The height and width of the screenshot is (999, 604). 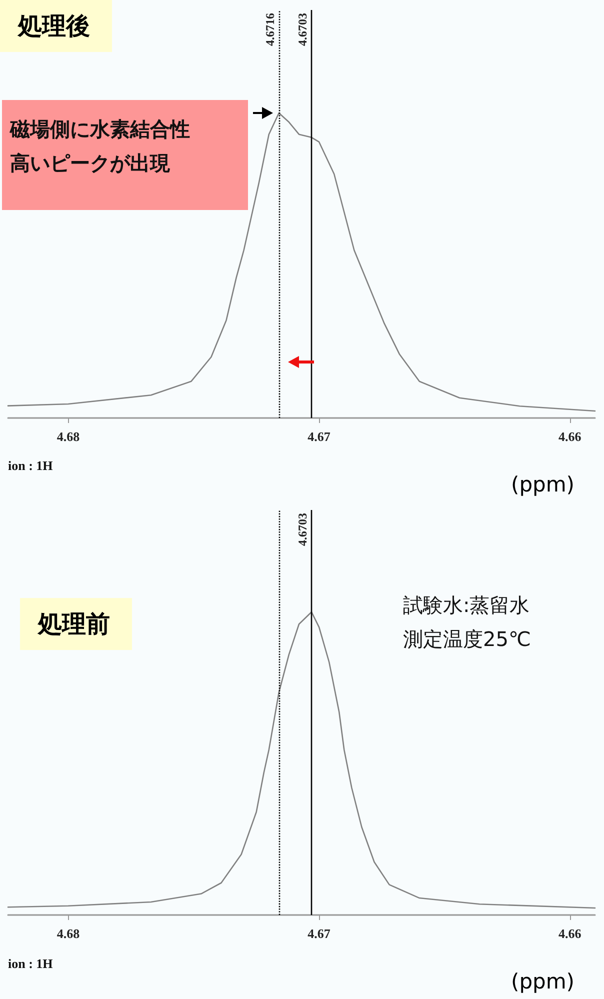 I want to click on ref-line-label: 4.6716, so click(x=269, y=29).